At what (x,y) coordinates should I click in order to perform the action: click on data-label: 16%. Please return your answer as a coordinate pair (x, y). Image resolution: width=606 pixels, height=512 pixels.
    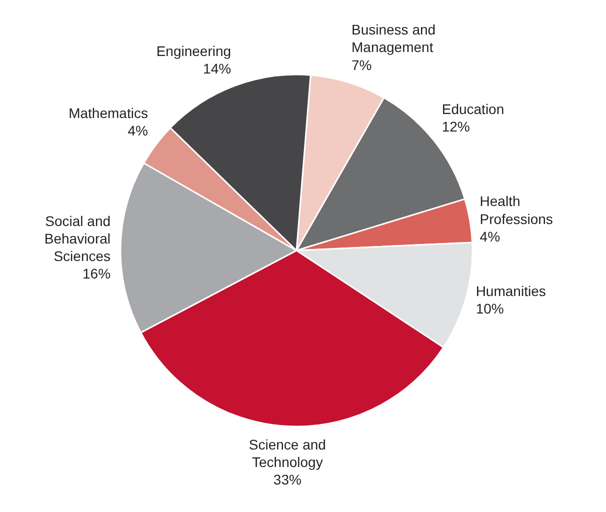
    Looking at the image, I should click on (96, 274).